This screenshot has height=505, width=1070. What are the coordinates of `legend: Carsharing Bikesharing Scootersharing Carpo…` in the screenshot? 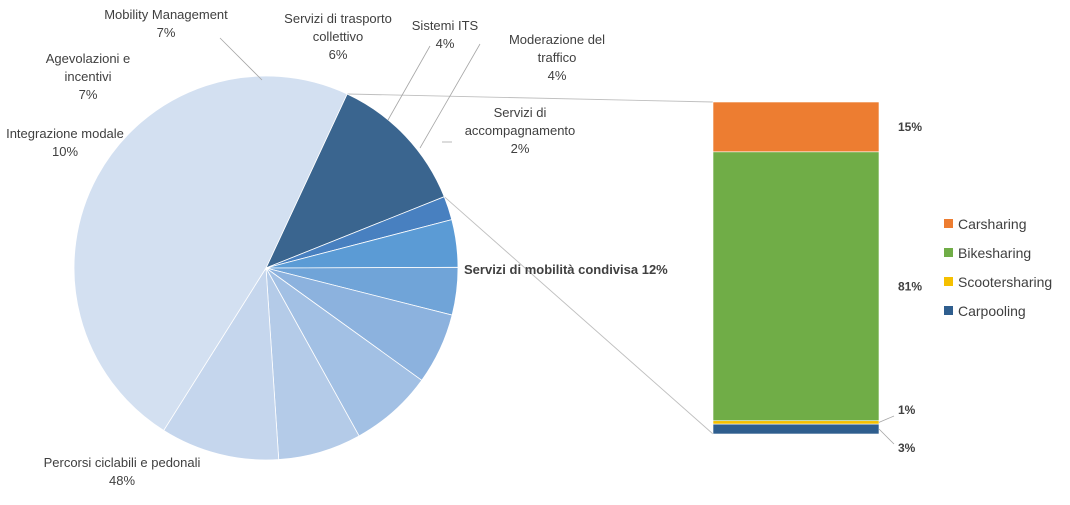 It's located at (998, 267).